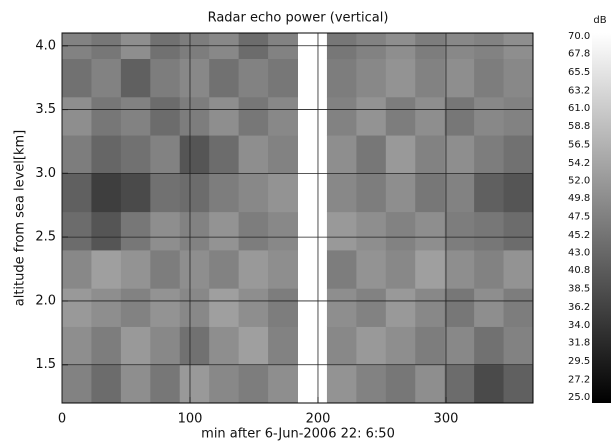 This screenshot has height=441, width=611. What do you see at coordinates (298, 18) in the screenshot?
I see `chart-title: Radar echo power (vertical)` at bounding box center [298, 18].